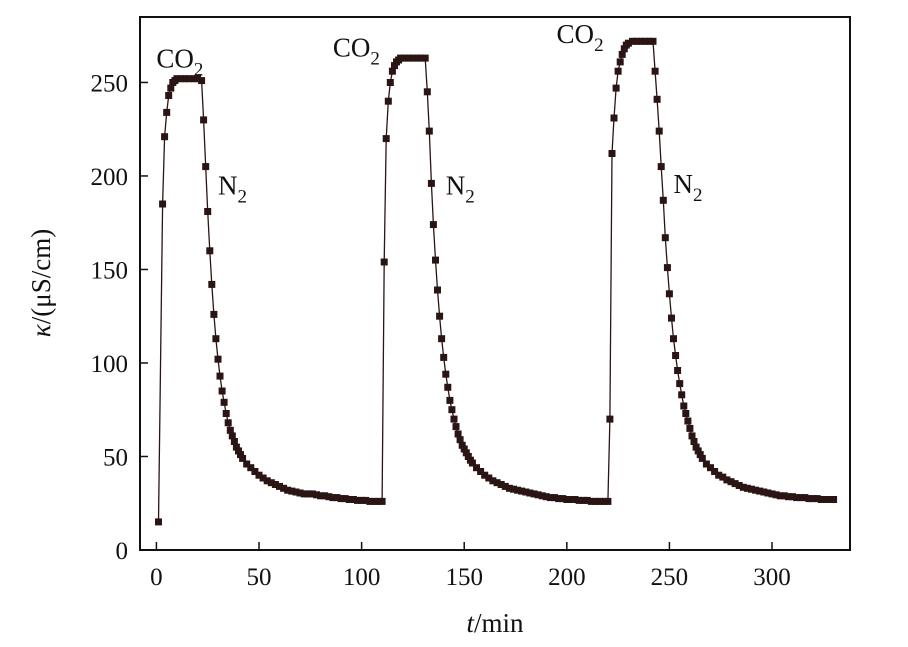 This screenshot has width=908, height=647. I want to click on y-tick-label: 200, so click(110, 177).